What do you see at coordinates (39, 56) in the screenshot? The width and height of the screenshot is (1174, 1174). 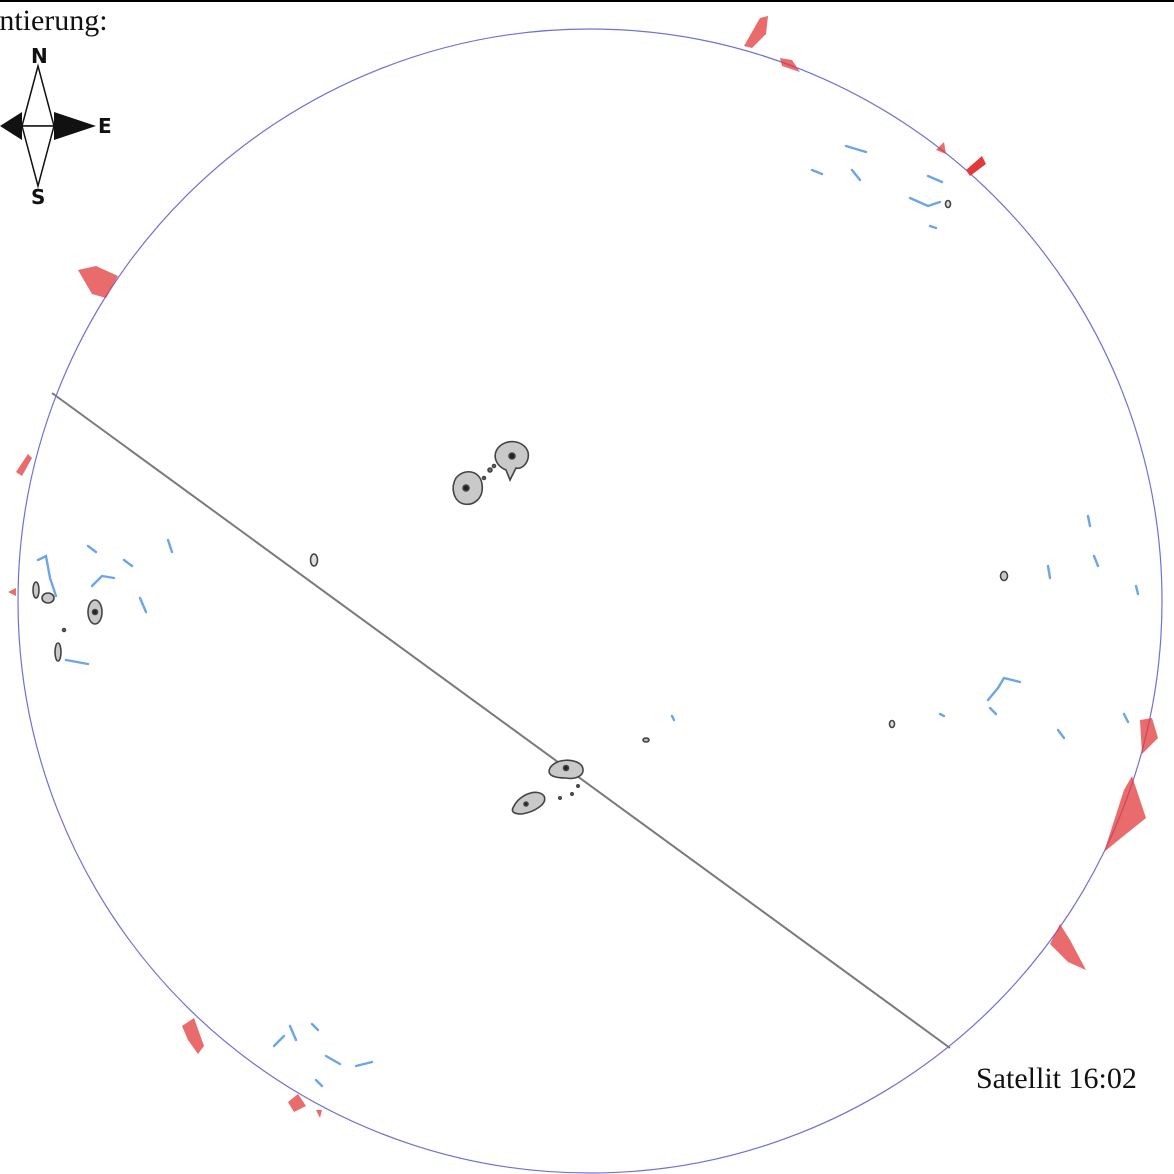 I see `compass-north: N` at bounding box center [39, 56].